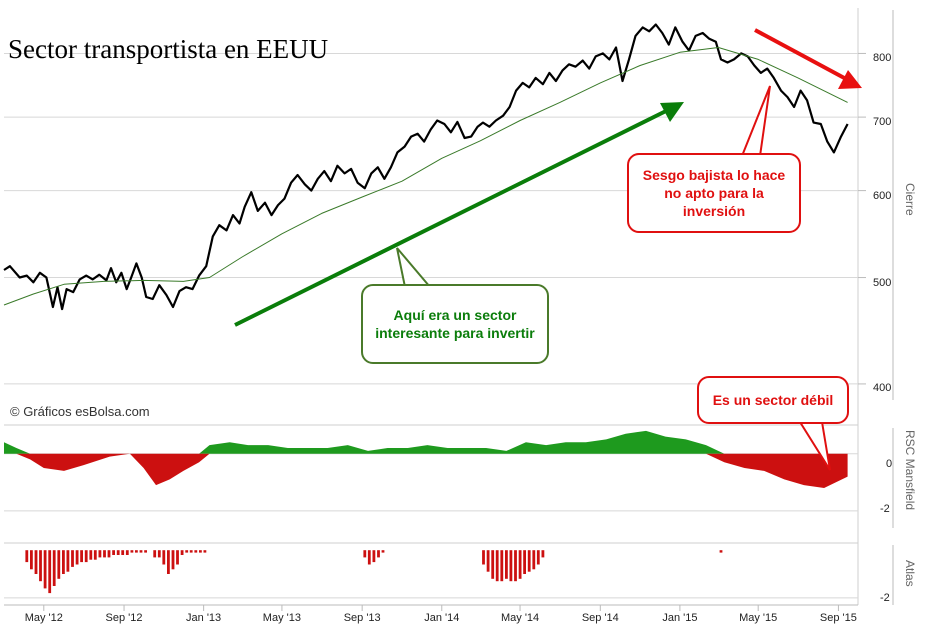 This screenshot has height=636, width=928. What do you see at coordinates (882, 58) in the screenshot?
I see `price-tick-800: 800` at bounding box center [882, 58].